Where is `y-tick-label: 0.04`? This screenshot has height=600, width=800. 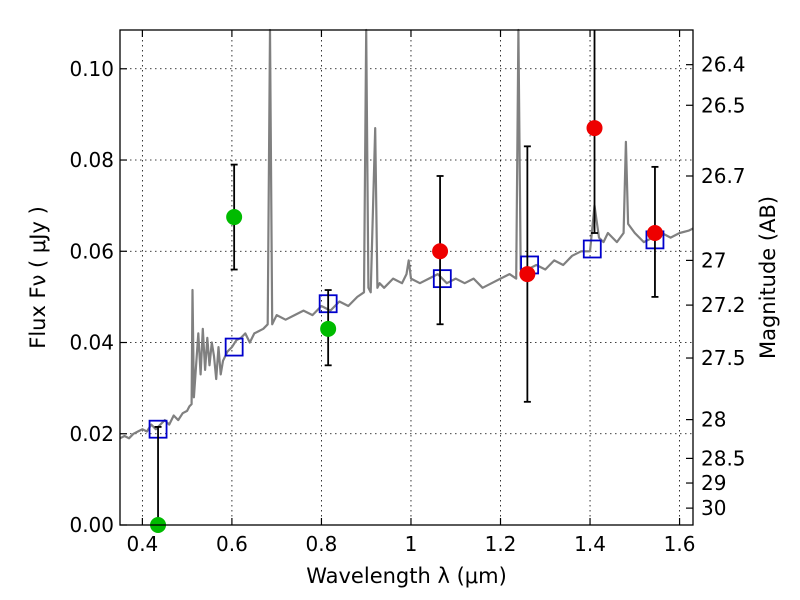 y-tick-label: 0.04 is located at coordinates (91, 343).